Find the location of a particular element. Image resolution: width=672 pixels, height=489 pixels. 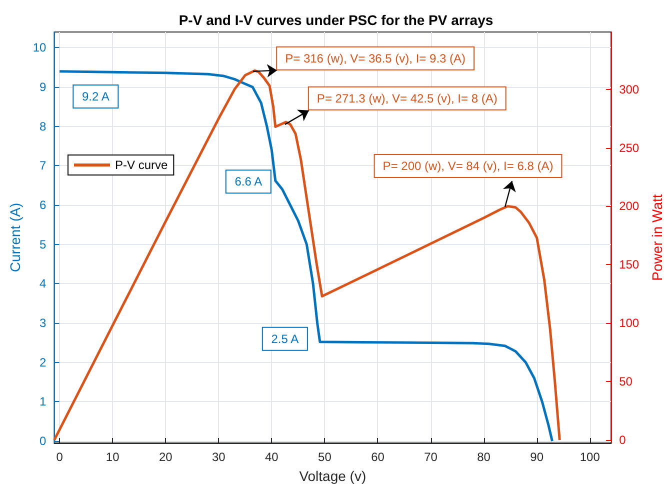

x-tick-label: 60 is located at coordinates (378, 457).